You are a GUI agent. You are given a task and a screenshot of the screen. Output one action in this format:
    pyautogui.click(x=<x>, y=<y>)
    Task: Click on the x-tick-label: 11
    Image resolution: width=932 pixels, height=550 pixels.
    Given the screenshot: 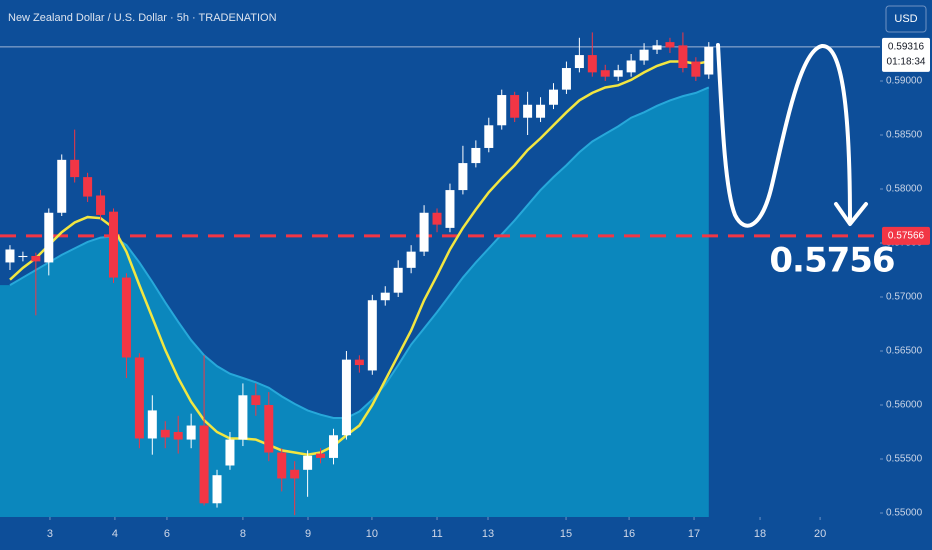 What is the action you would take?
    pyautogui.click(x=436, y=534)
    